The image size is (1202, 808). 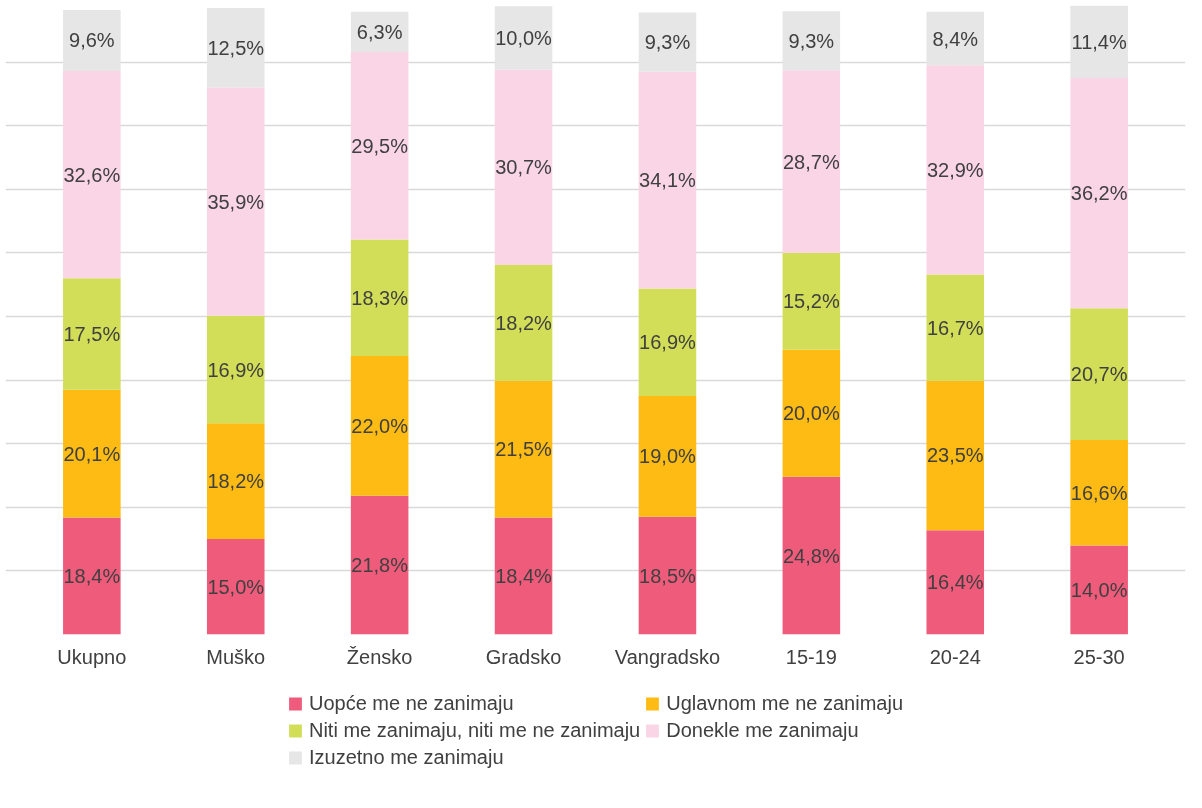 I want to click on x-tick-label: Ukupno, so click(x=92, y=656).